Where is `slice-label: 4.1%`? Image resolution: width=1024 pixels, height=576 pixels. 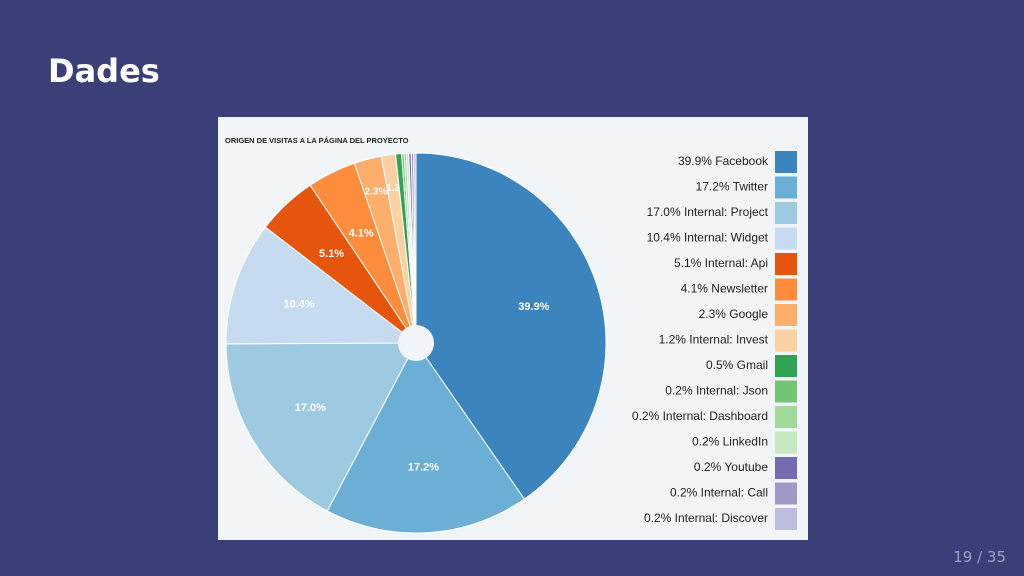
slice-label: 4.1% is located at coordinates (361, 233).